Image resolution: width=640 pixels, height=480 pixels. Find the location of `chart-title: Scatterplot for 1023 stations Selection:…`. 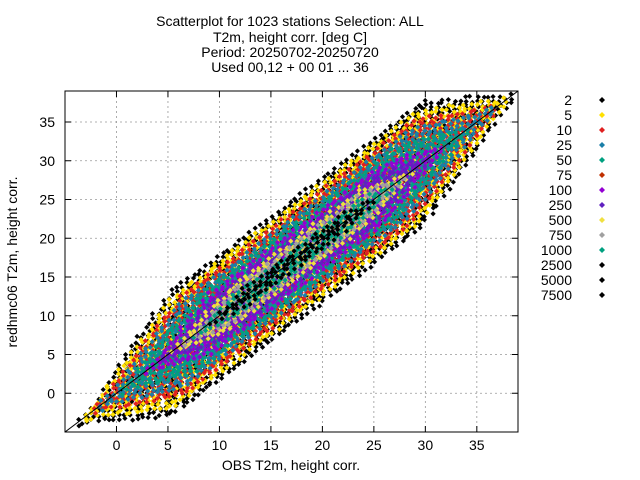

chart-title: Scatterplot for 1023 stations Selection:… is located at coordinates (290, 44).